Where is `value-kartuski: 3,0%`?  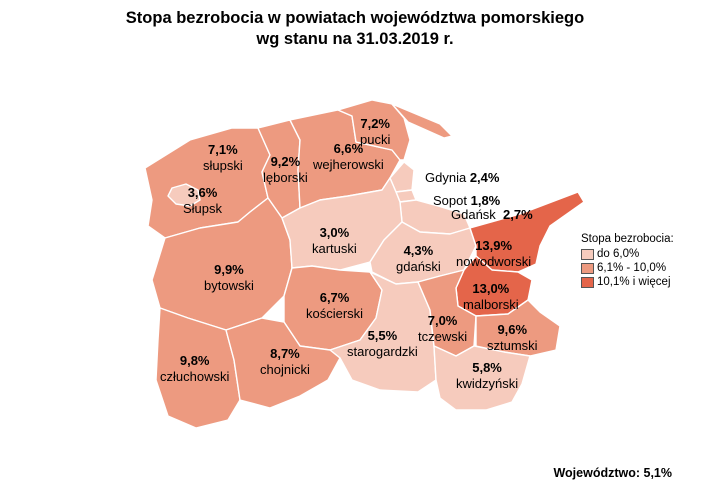
value-kartuski: 3,0% is located at coordinates (334, 232).